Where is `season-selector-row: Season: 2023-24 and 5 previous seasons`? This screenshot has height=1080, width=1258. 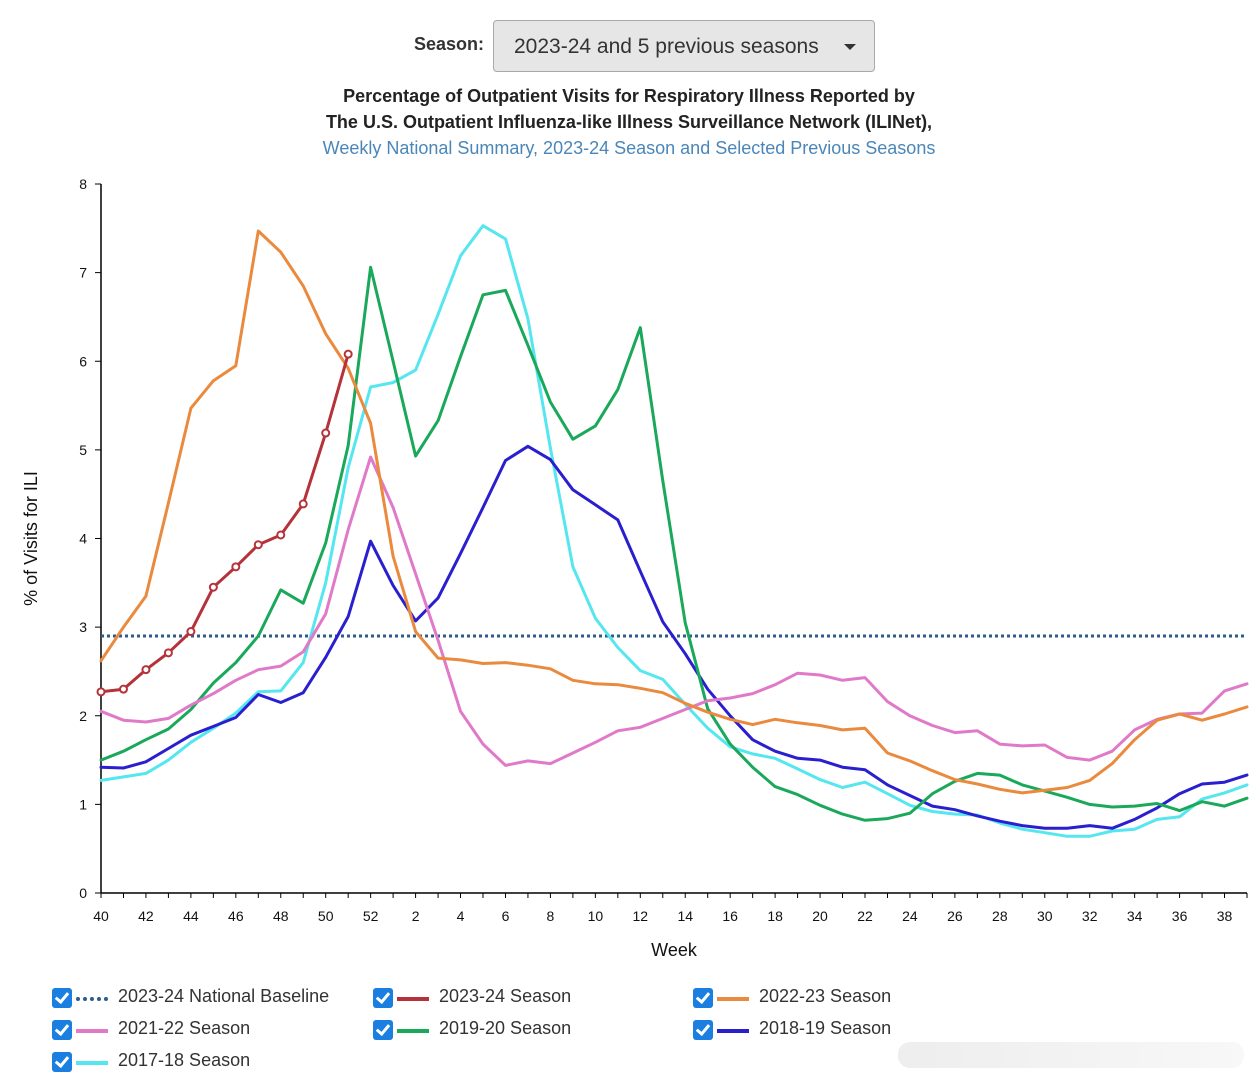
season-selector-row: Season: 2023-24 and 5 previous seasons is located at coordinates (629, 47).